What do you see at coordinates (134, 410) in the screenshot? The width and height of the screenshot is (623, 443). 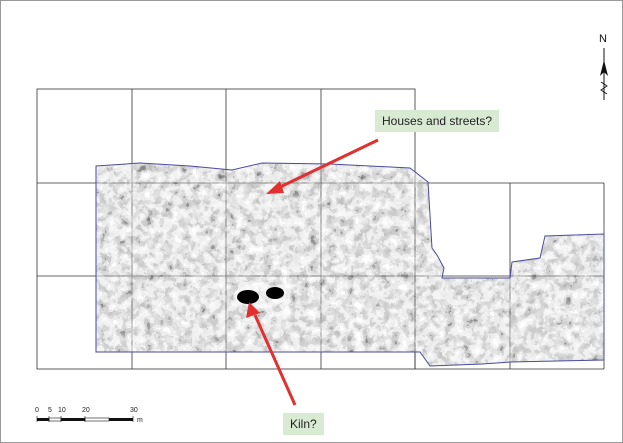 I see `scale-tick-30: 30` at bounding box center [134, 410].